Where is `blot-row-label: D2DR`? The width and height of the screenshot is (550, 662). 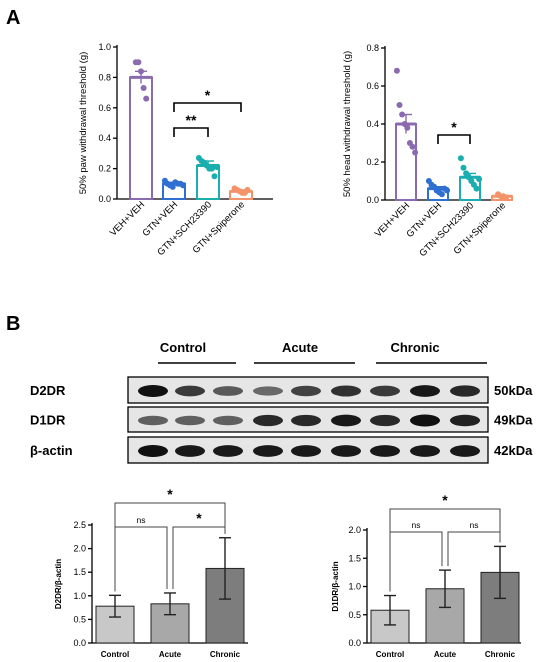 blot-row-label: D2DR is located at coordinates (48, 390).